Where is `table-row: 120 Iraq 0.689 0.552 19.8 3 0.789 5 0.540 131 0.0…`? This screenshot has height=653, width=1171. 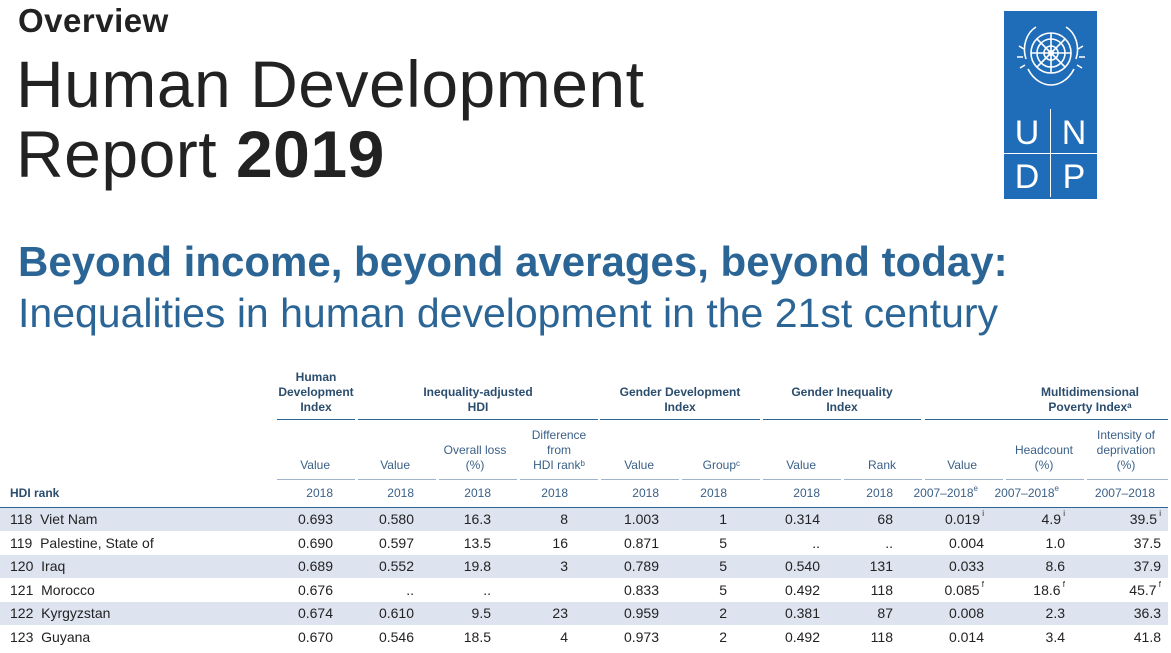 table-row: 120 Iraq 0.689 0.552 19.8 3 0.789 5 0.540 131 0.0… is located at coordinates (584, 566).